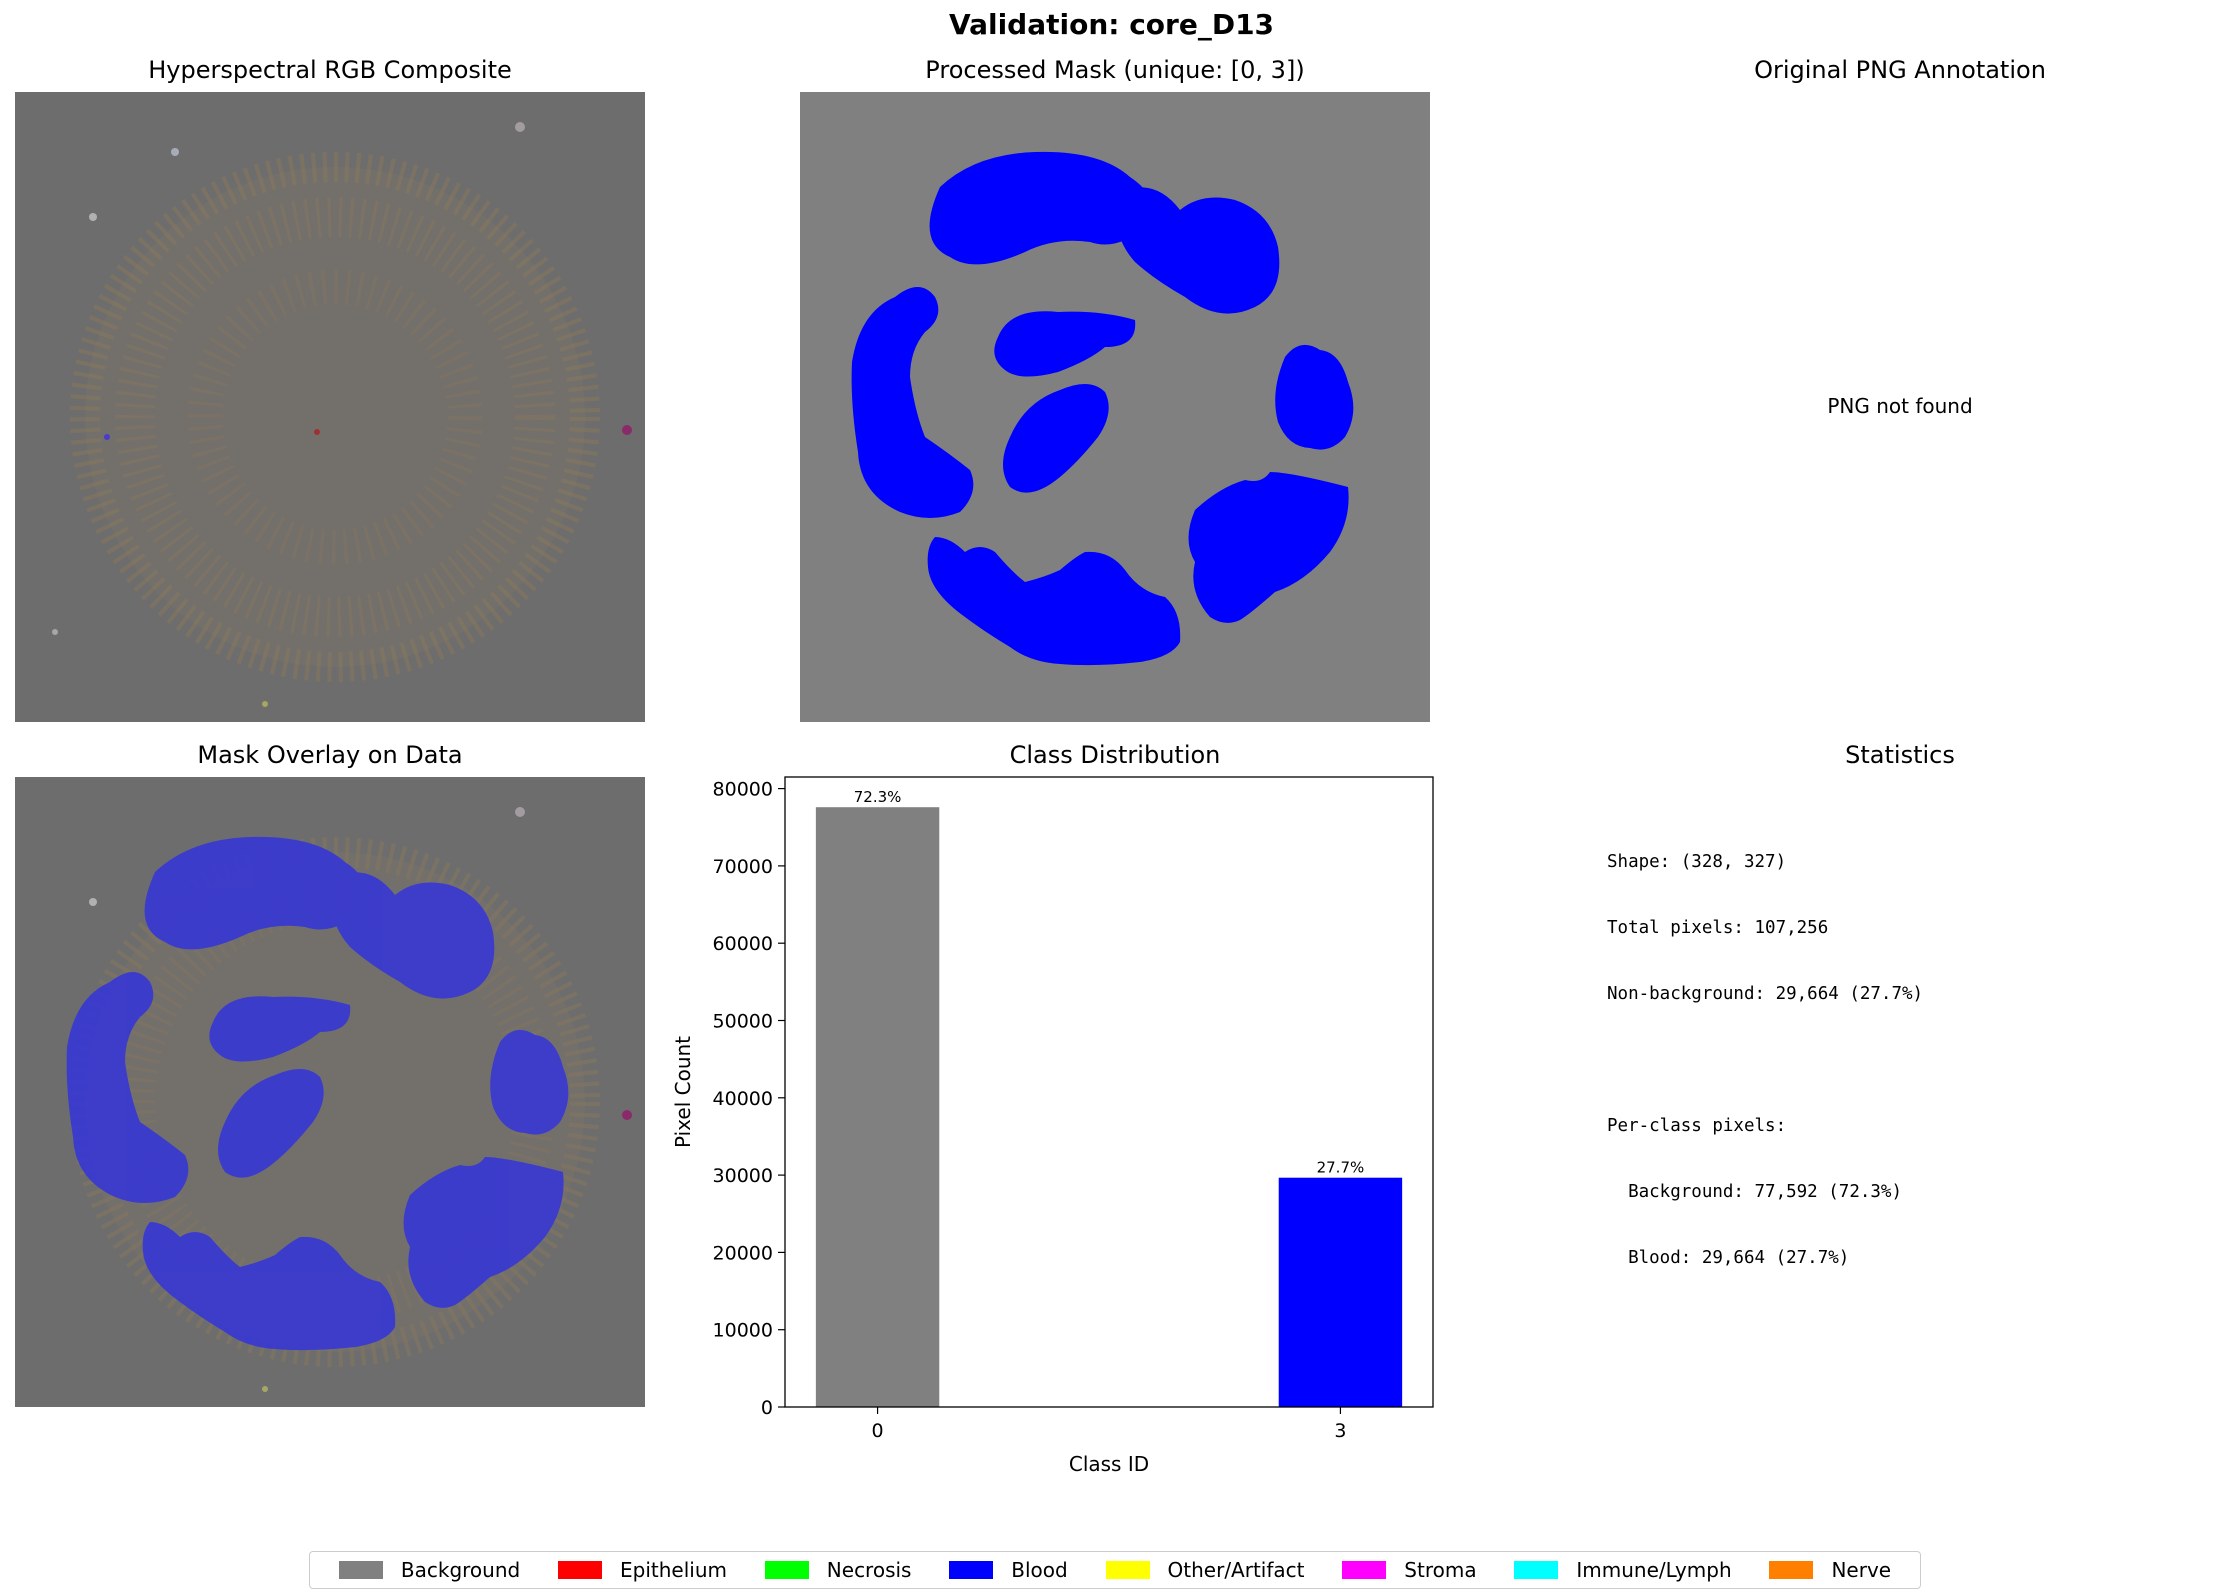  What do you see at coordinates (1830, 1570) in the screenshot?
I see `legend-item-nerve: Nerve` at bounding box center [1830, 1570].